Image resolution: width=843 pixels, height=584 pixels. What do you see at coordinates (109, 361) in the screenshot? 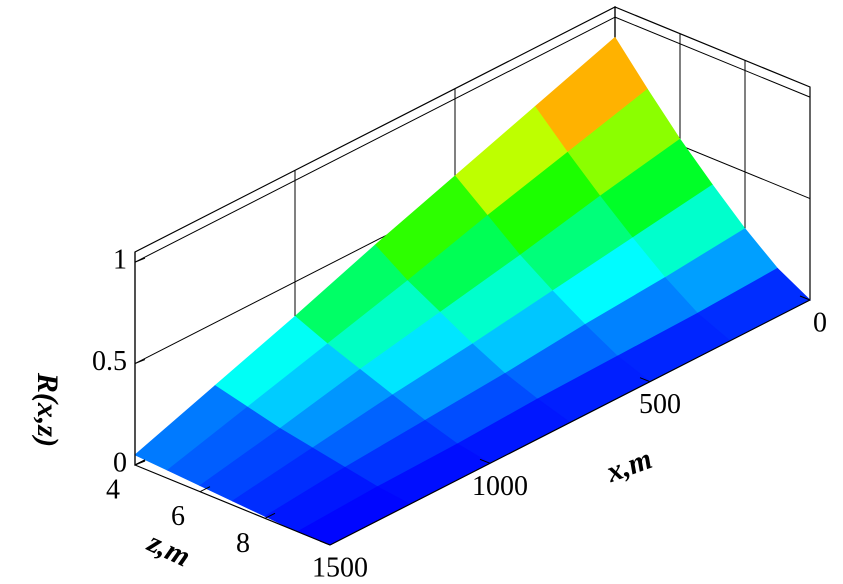
I see `r-tick-label: 0.5` at bounding box center [109, 361].